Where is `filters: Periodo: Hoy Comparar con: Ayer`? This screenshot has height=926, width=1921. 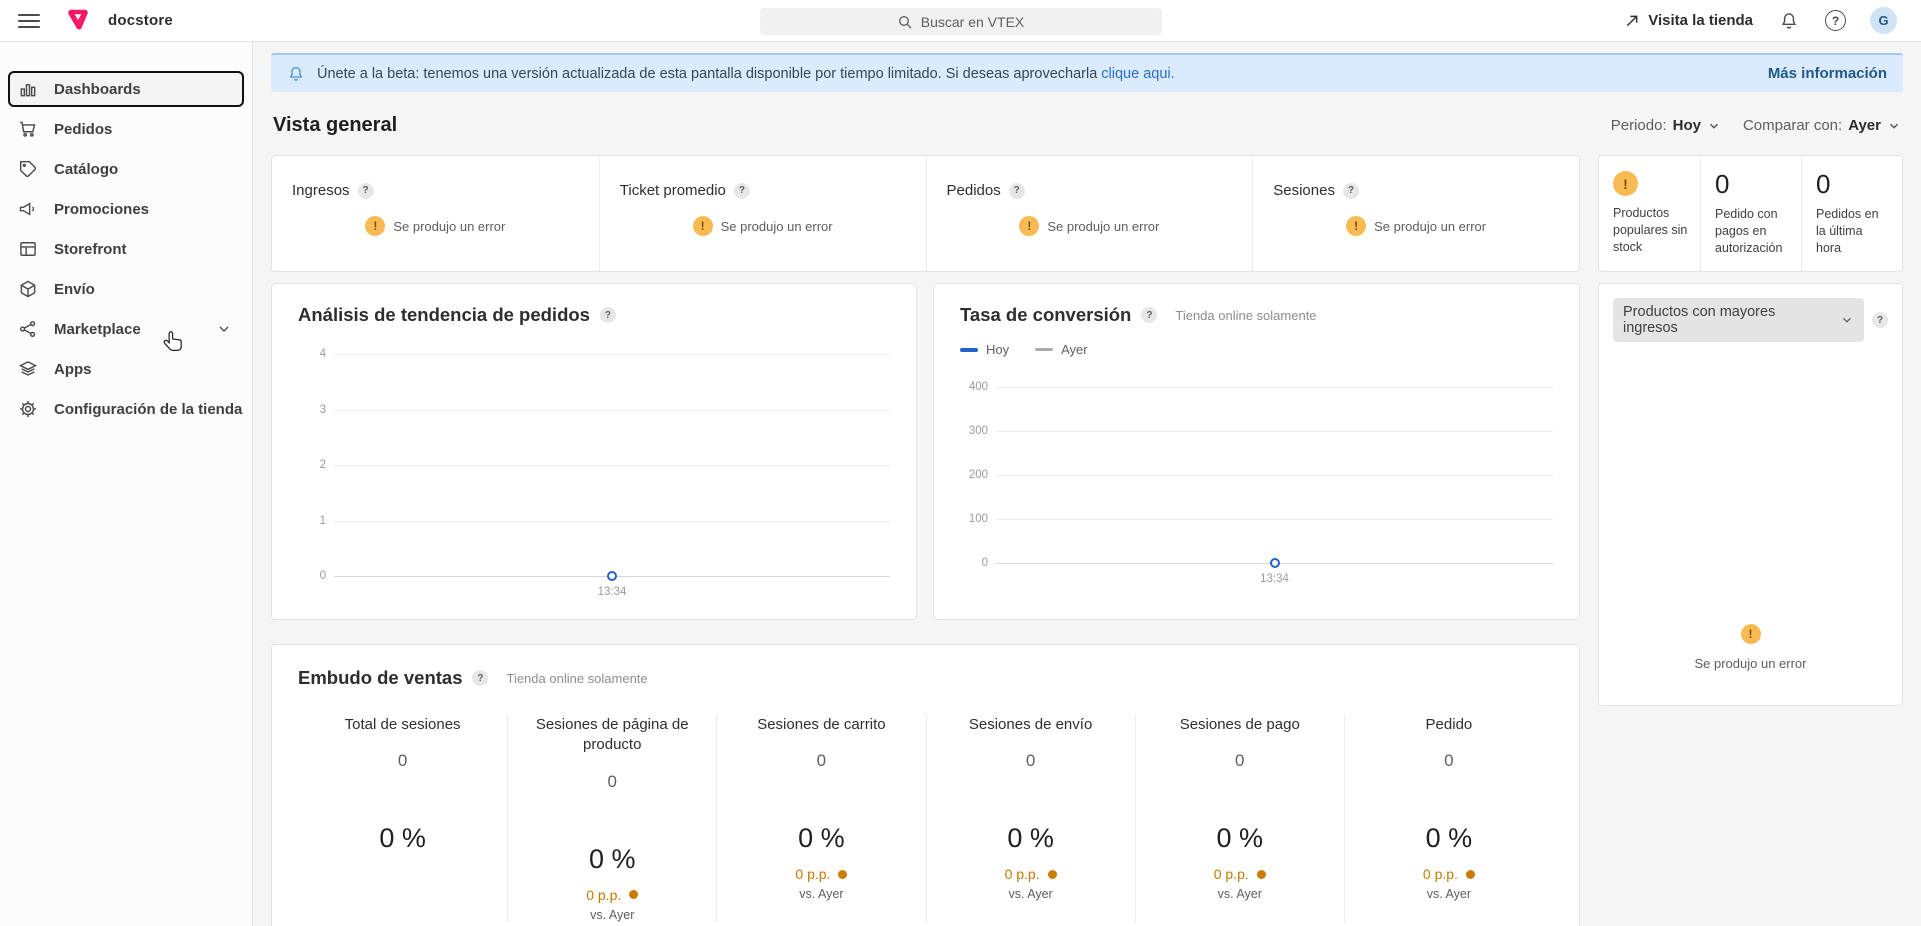
filters: Periodo: Hoy Comparar con: Ayer is located at coordinates (1756, 125).